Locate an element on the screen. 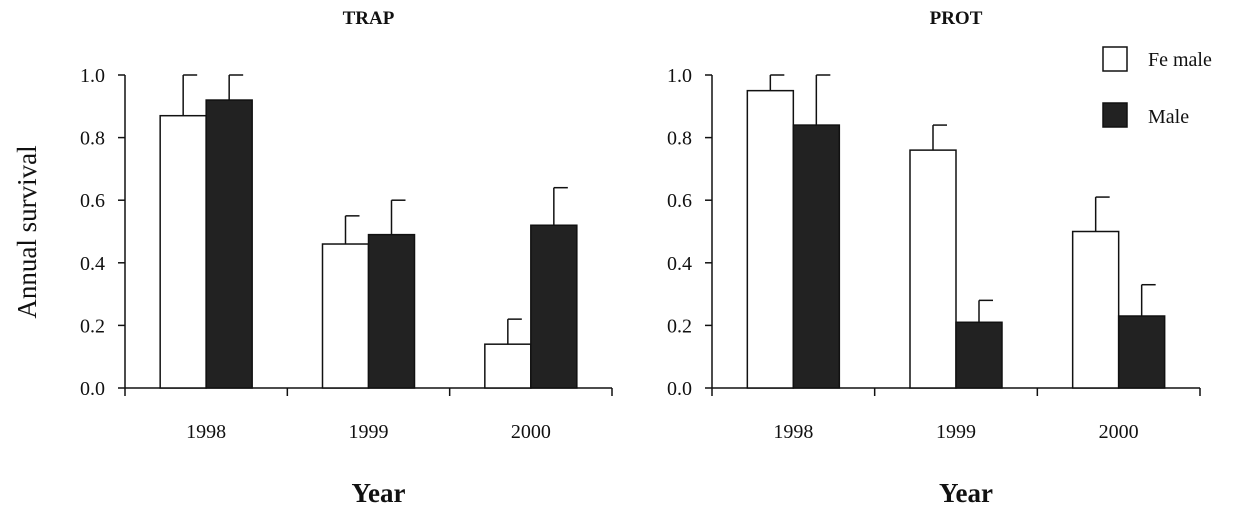 The image size is (1238, 510). legend: Fe male Male is located at coordinates (1157, 87).